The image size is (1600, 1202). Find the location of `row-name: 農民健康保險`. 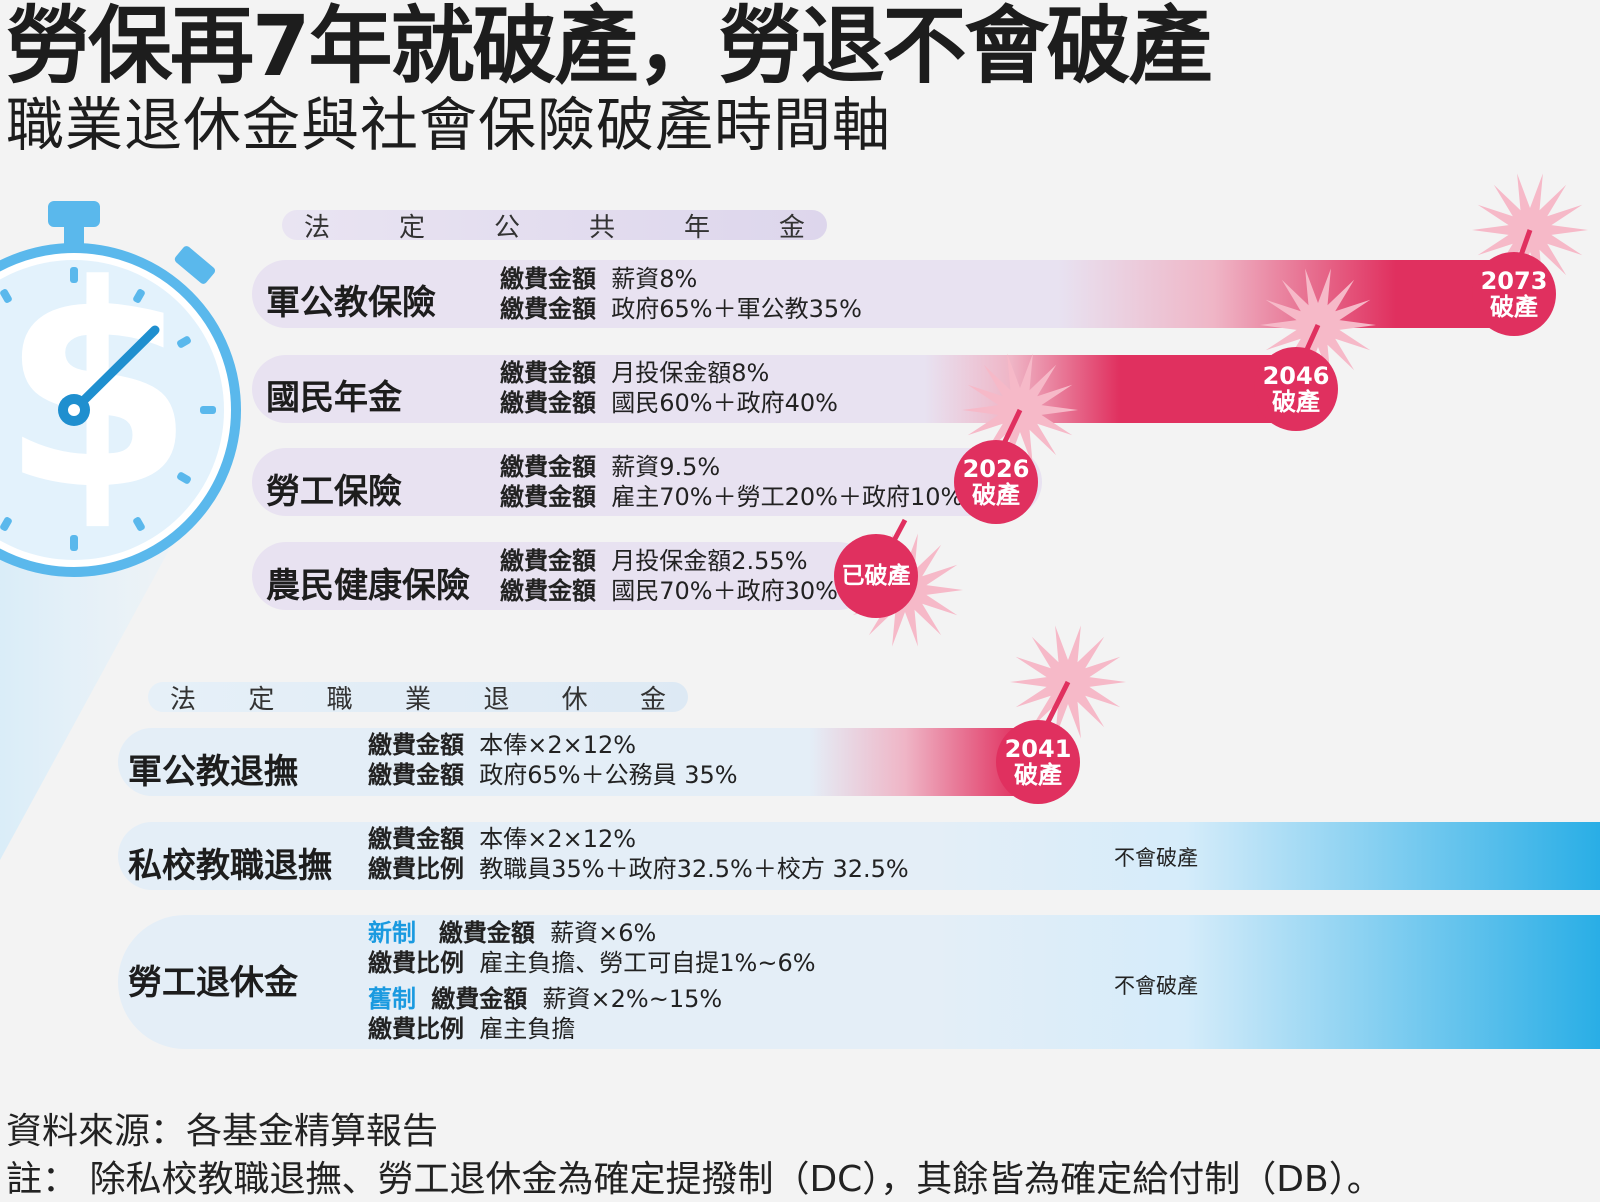

row-name: 農民健康保險 is located at coordinates (368, 586).